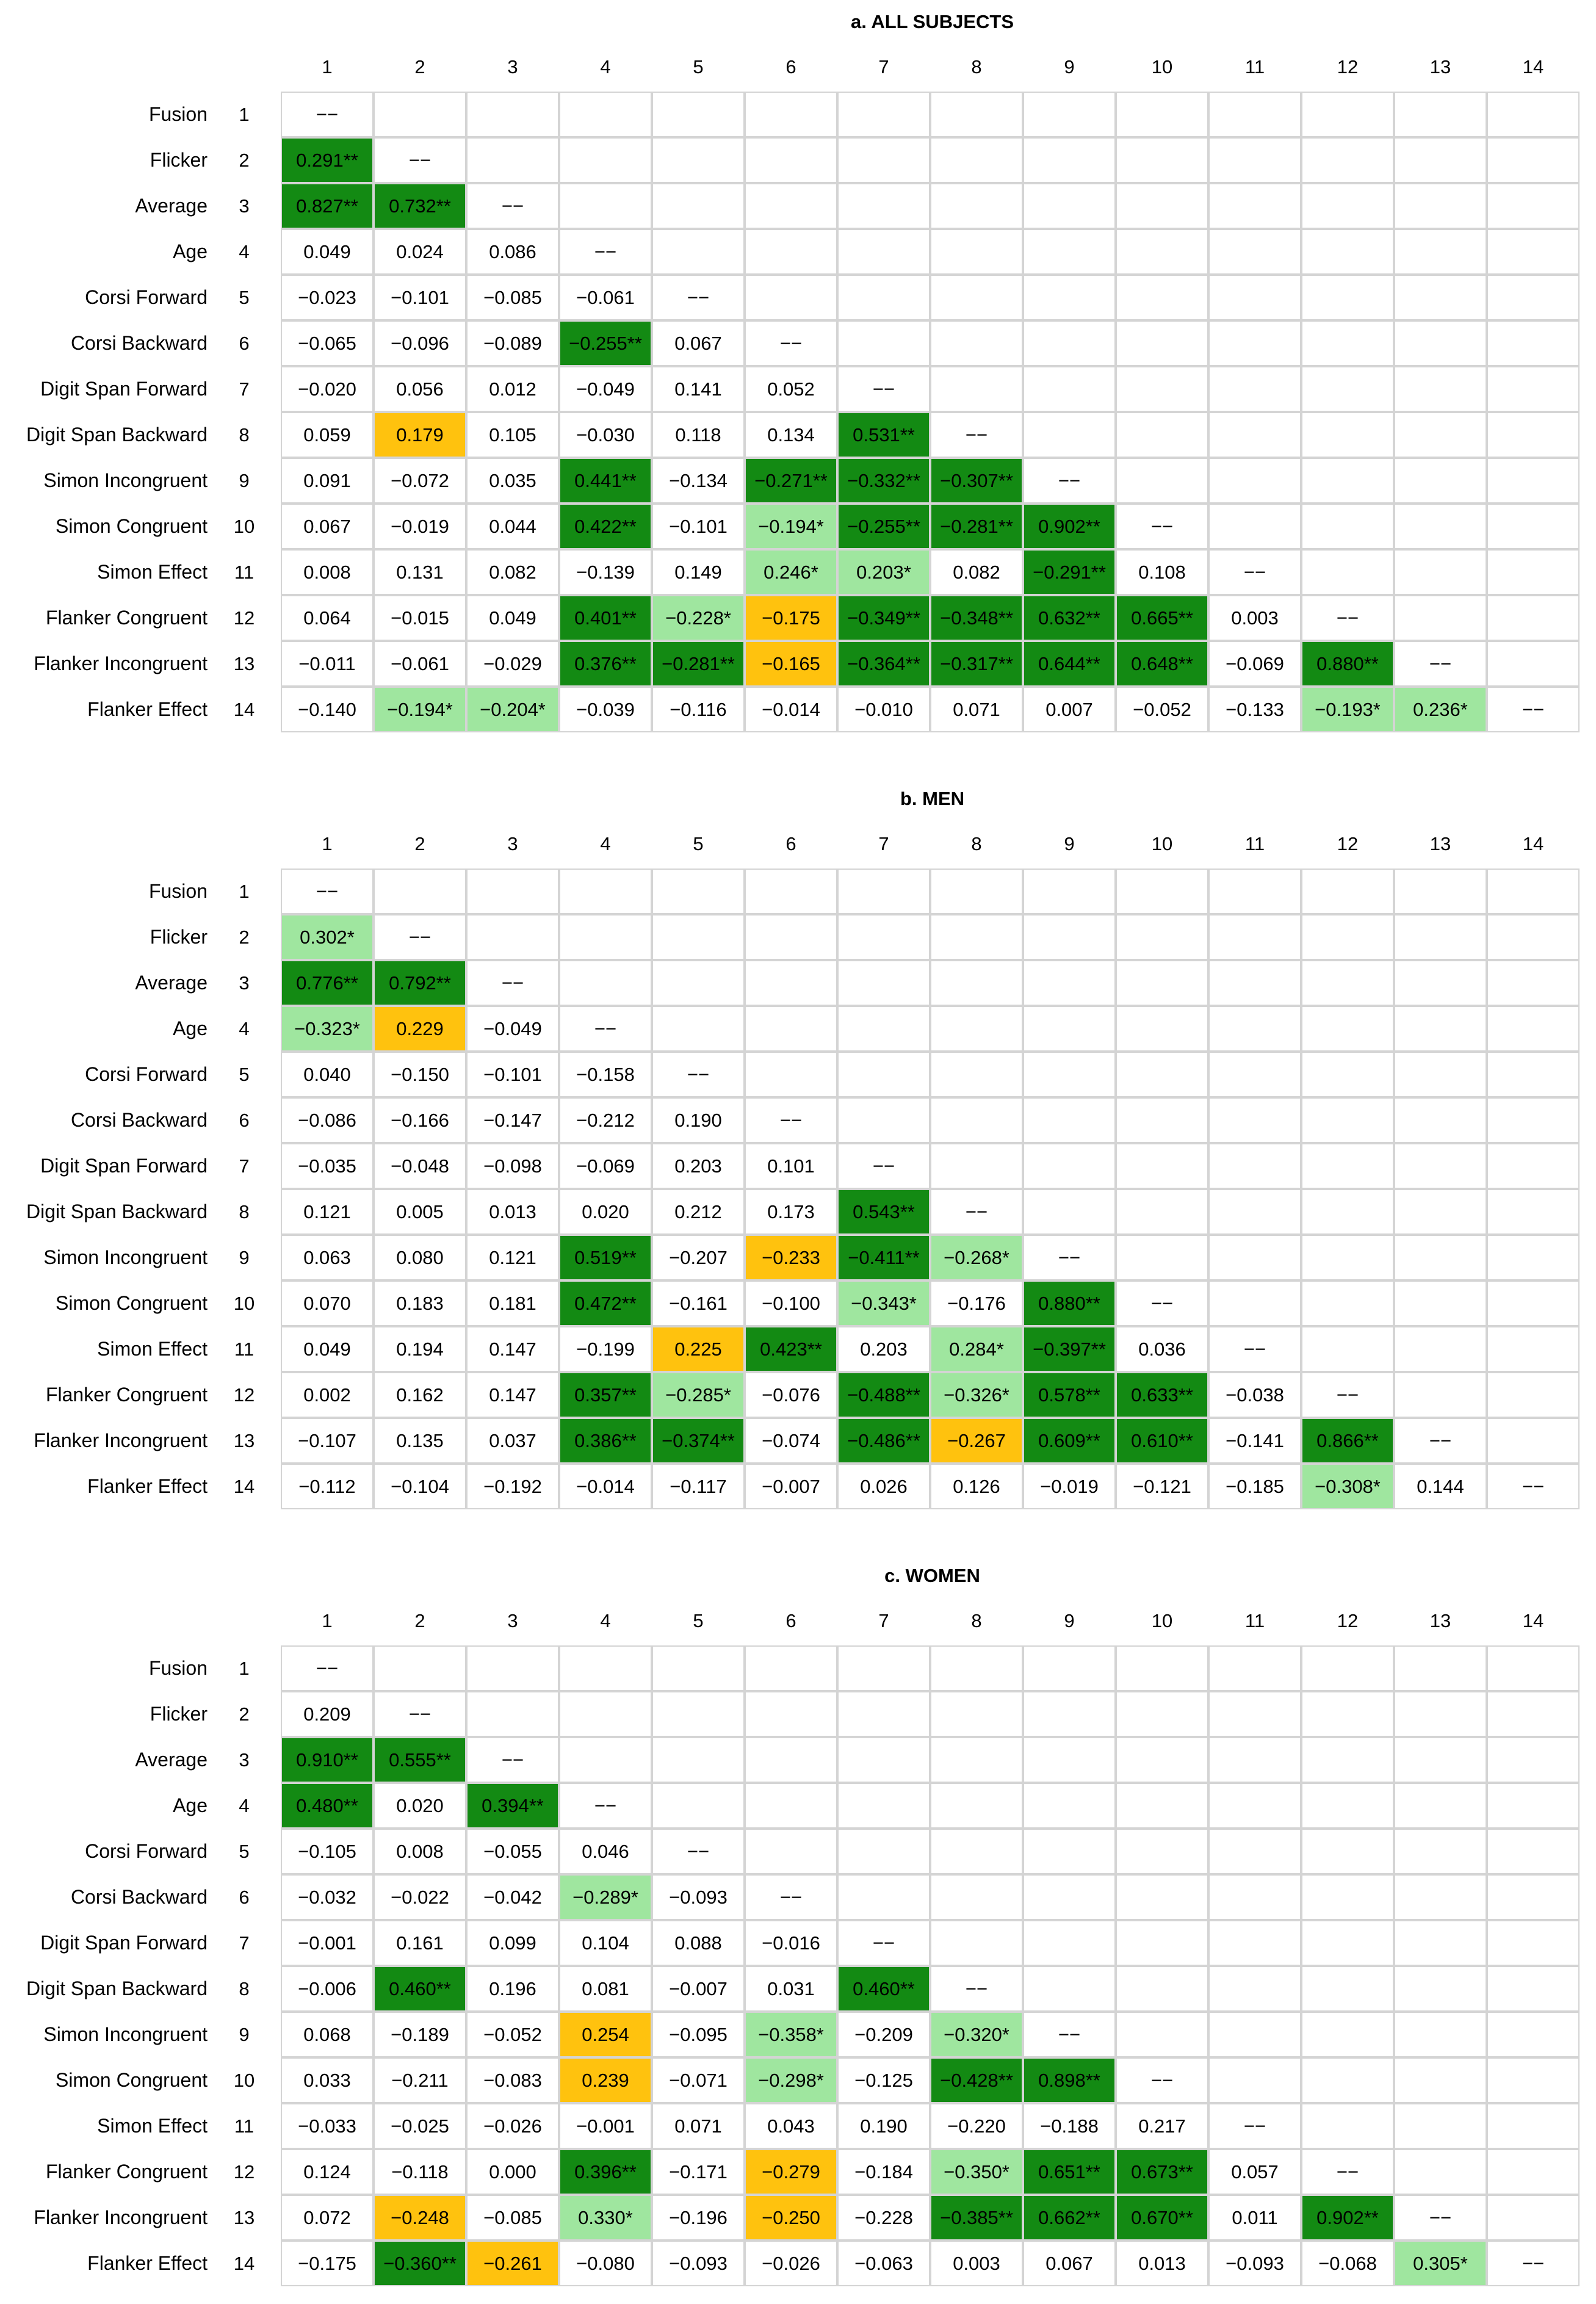 The image size is (1596, 2304). Describe the element at coordinates (328, 1806) in the screenshot. I see `correlation-cell: 0.480**` at that location.